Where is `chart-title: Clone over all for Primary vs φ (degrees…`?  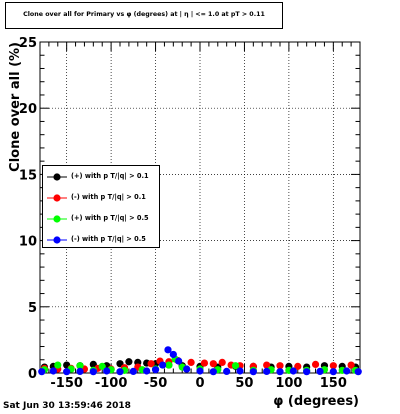 chart-title: Clone over all for Primary vs φ (degrees… is located at coordinates (144, 14).